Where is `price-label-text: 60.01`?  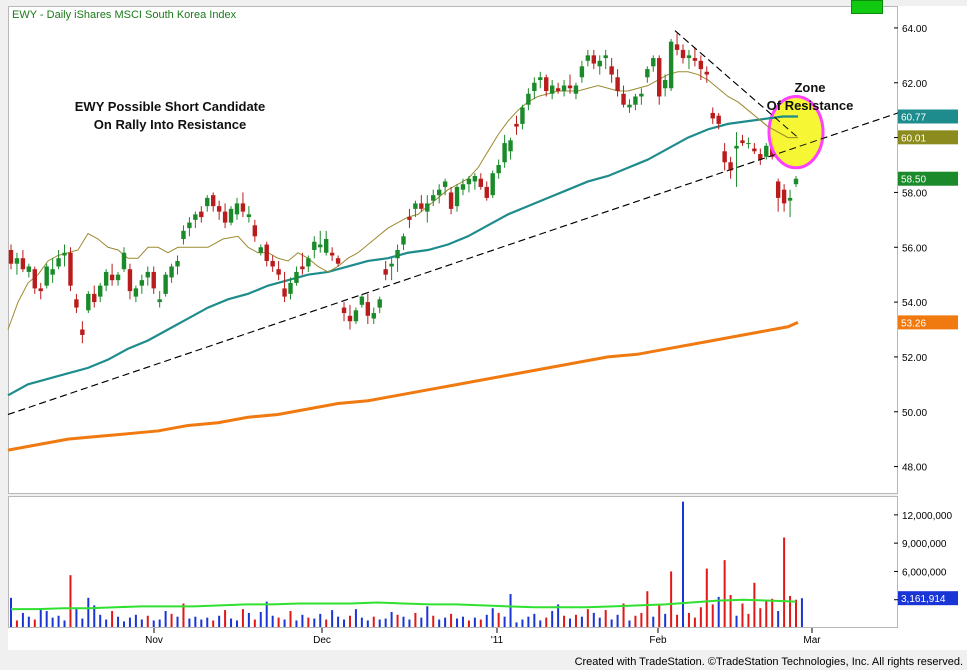 price-label-text: 60.01 is located at coordinates (913, 138).